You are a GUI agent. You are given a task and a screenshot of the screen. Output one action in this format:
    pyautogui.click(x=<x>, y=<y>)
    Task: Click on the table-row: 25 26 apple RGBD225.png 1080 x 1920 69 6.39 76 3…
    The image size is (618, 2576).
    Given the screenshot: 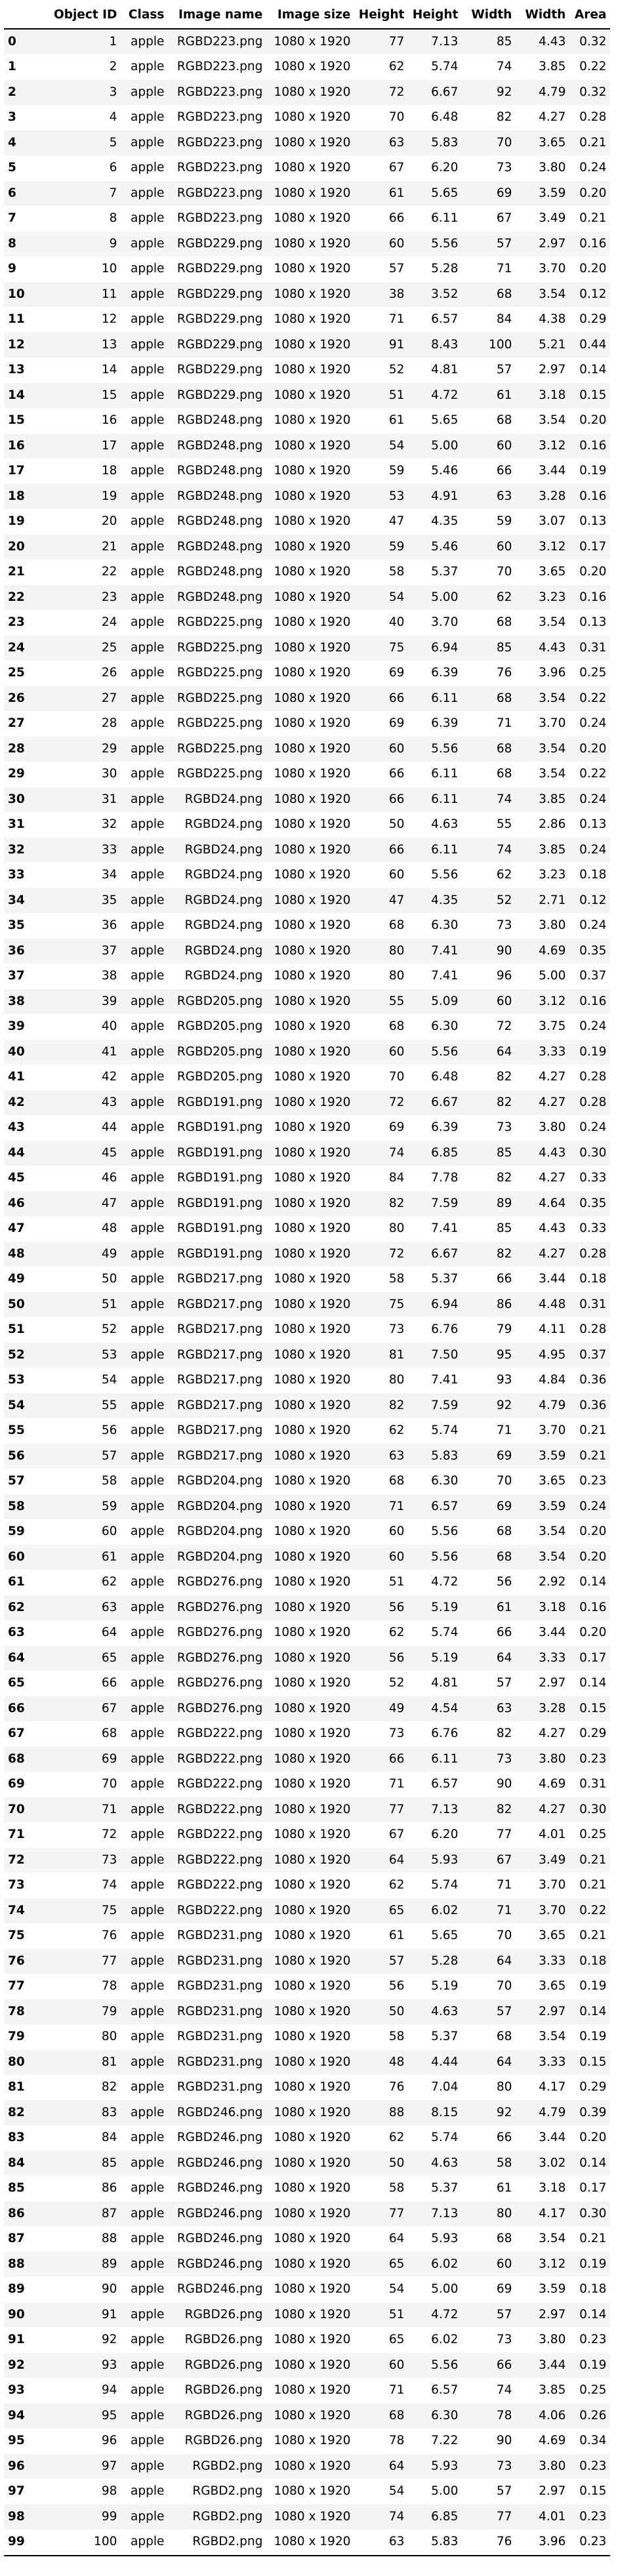 What is the action you would take?
    pyautogui.click(x=307, y=673)
    